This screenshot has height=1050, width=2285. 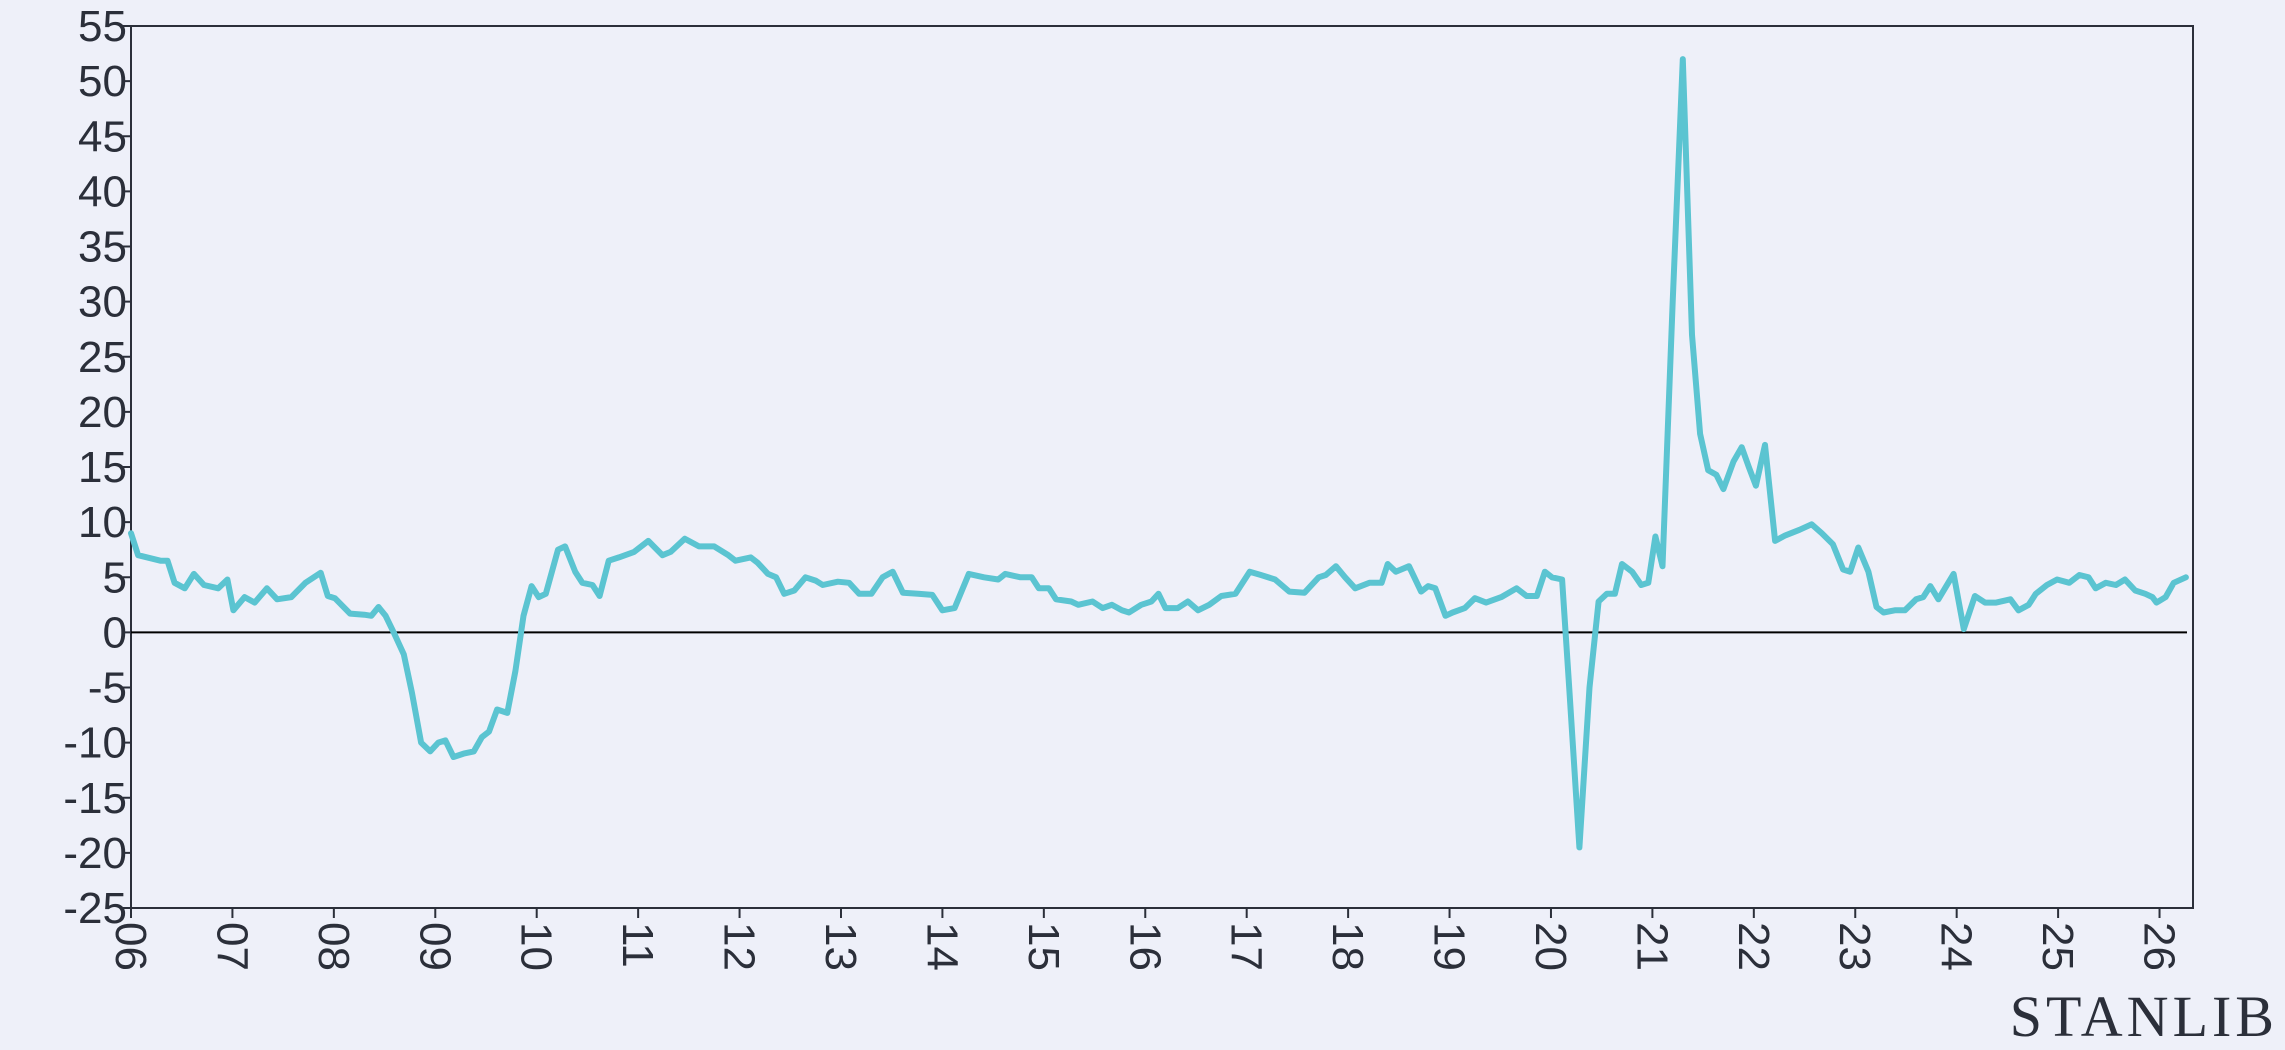 I want to click on y-tick-label: 40, so click(x=102, y=191).